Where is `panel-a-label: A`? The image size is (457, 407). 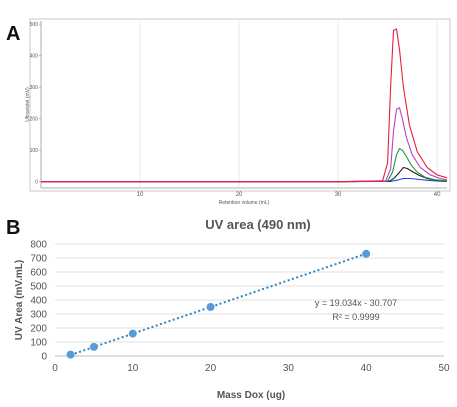
panel-a-label: A is located at coordinates (13, 34).